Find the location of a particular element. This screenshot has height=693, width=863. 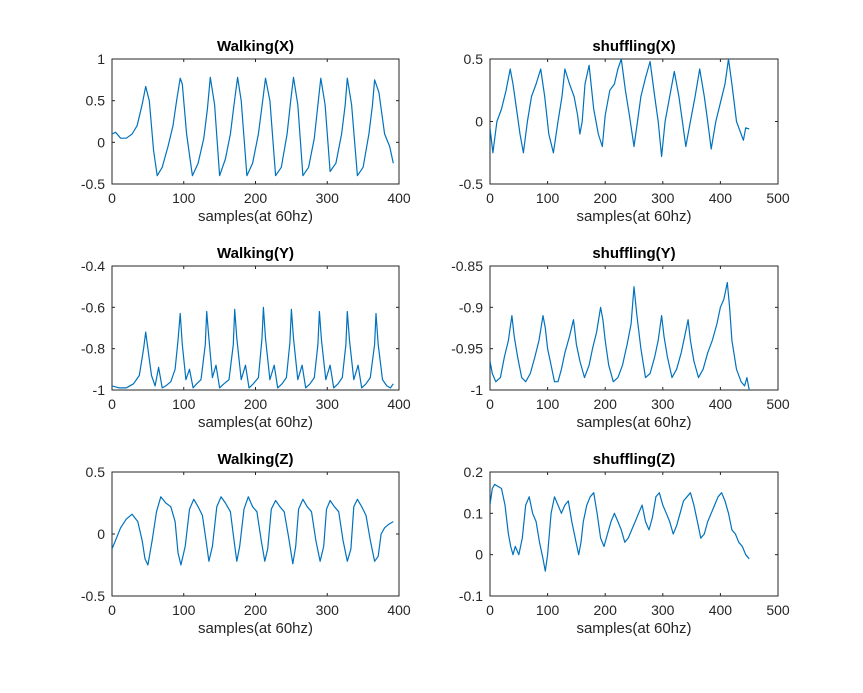

y-tick-label: -0.95 is located at coordinates (467, 349).